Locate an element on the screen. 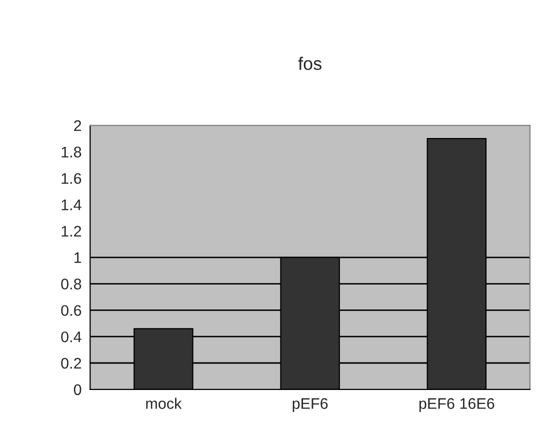 The width and height of the screenshot is (543, 440). y-tick-label: 0.8 is located at coordinates (71, 284).